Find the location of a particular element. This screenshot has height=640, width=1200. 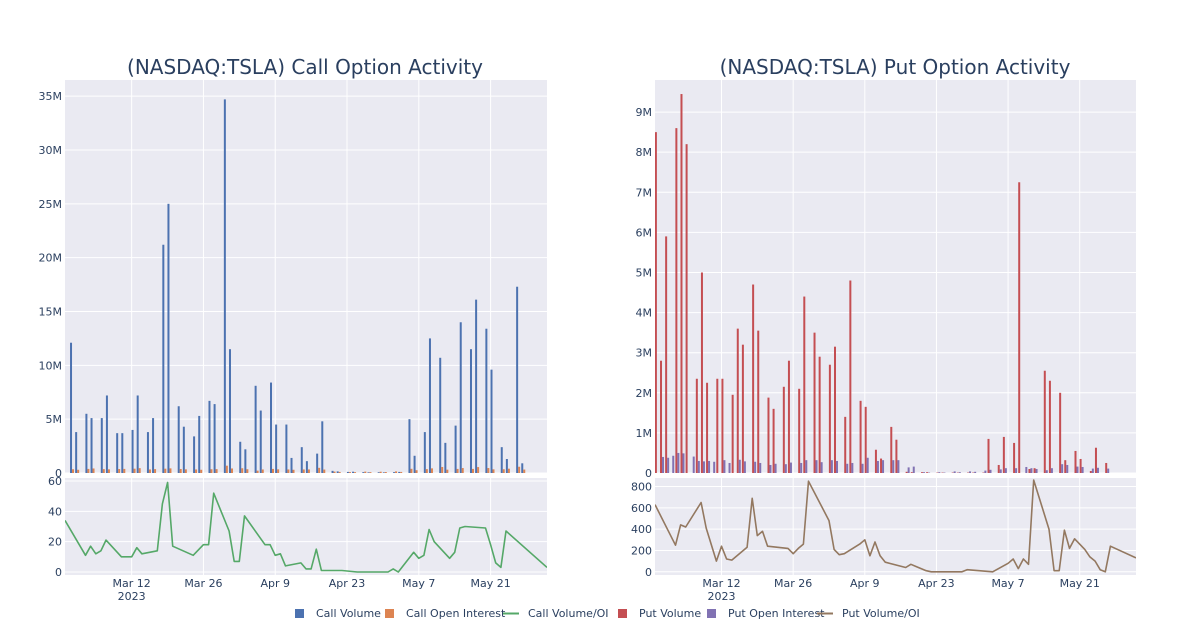

put-open-interest-legend-item: Put Open Interest is located at coordinates (766, 613).